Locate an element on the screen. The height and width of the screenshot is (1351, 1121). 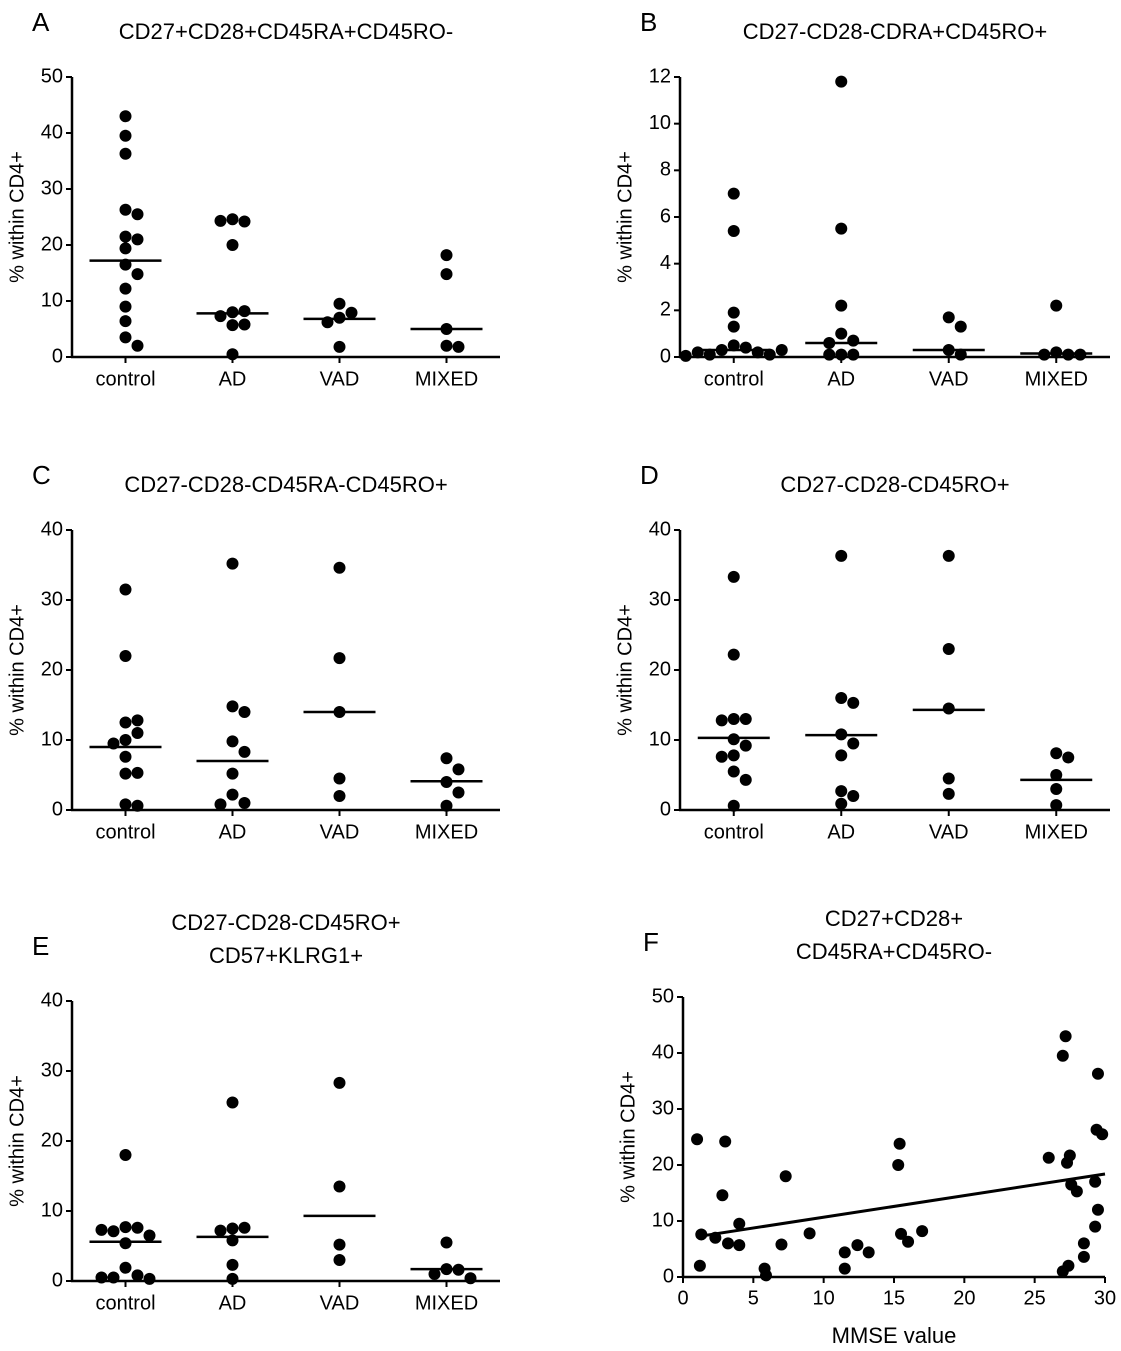
y-tick-label: 2 is located at coordinates (665, 310).